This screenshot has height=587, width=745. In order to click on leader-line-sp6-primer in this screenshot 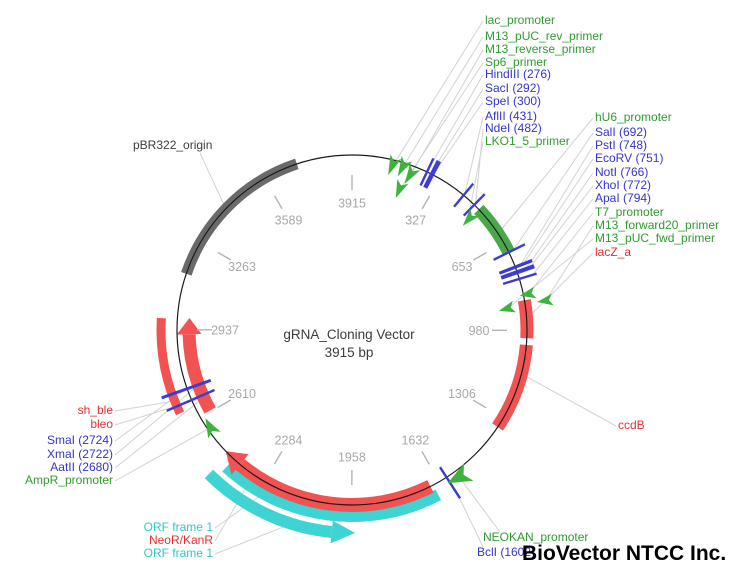, I will do `click(441, 126)`.